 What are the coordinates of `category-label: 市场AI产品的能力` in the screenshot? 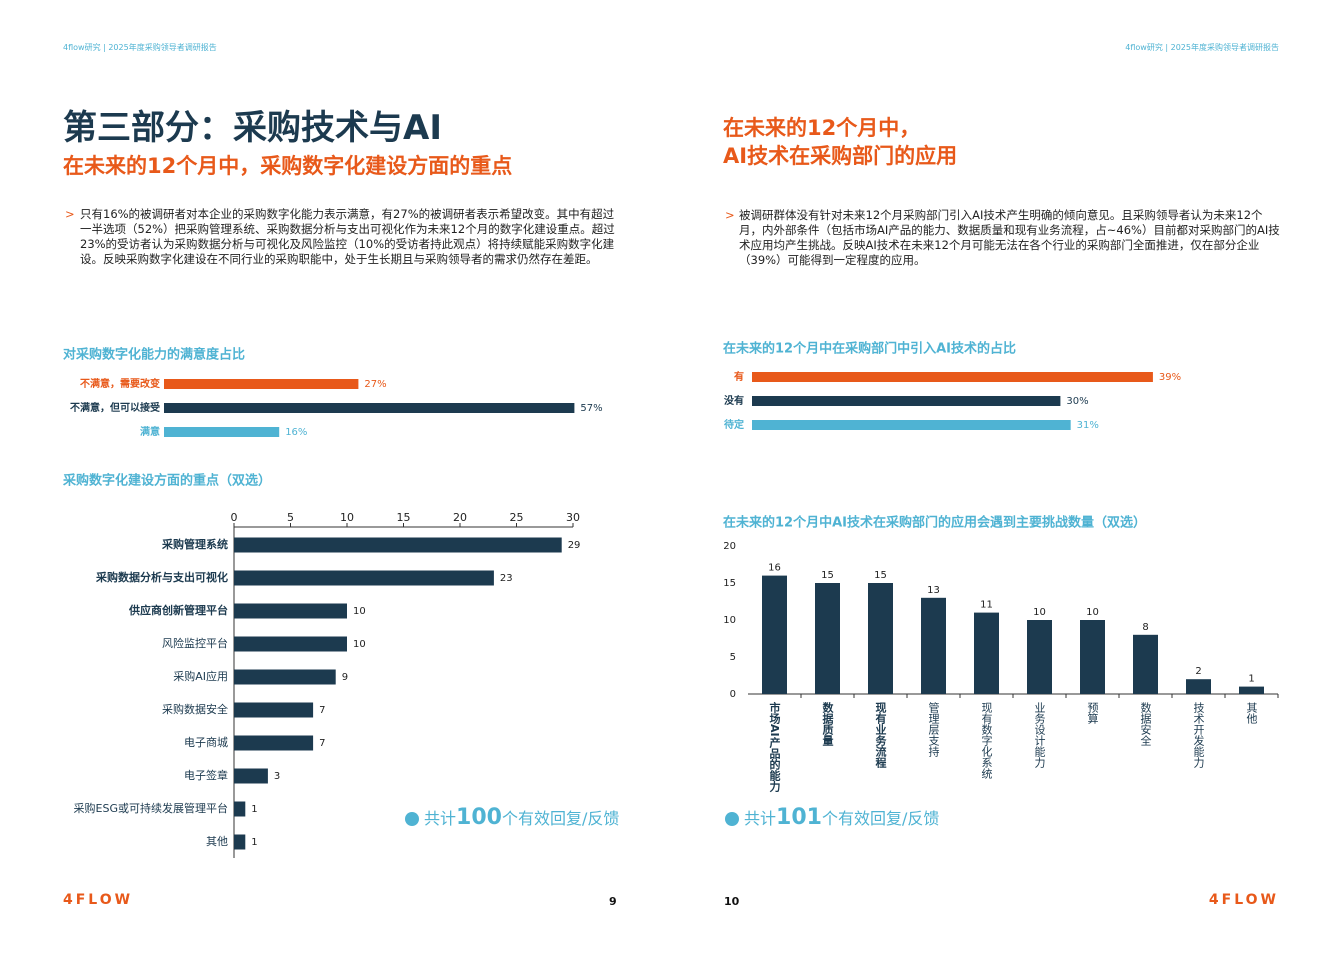 It's located at (774, 747).